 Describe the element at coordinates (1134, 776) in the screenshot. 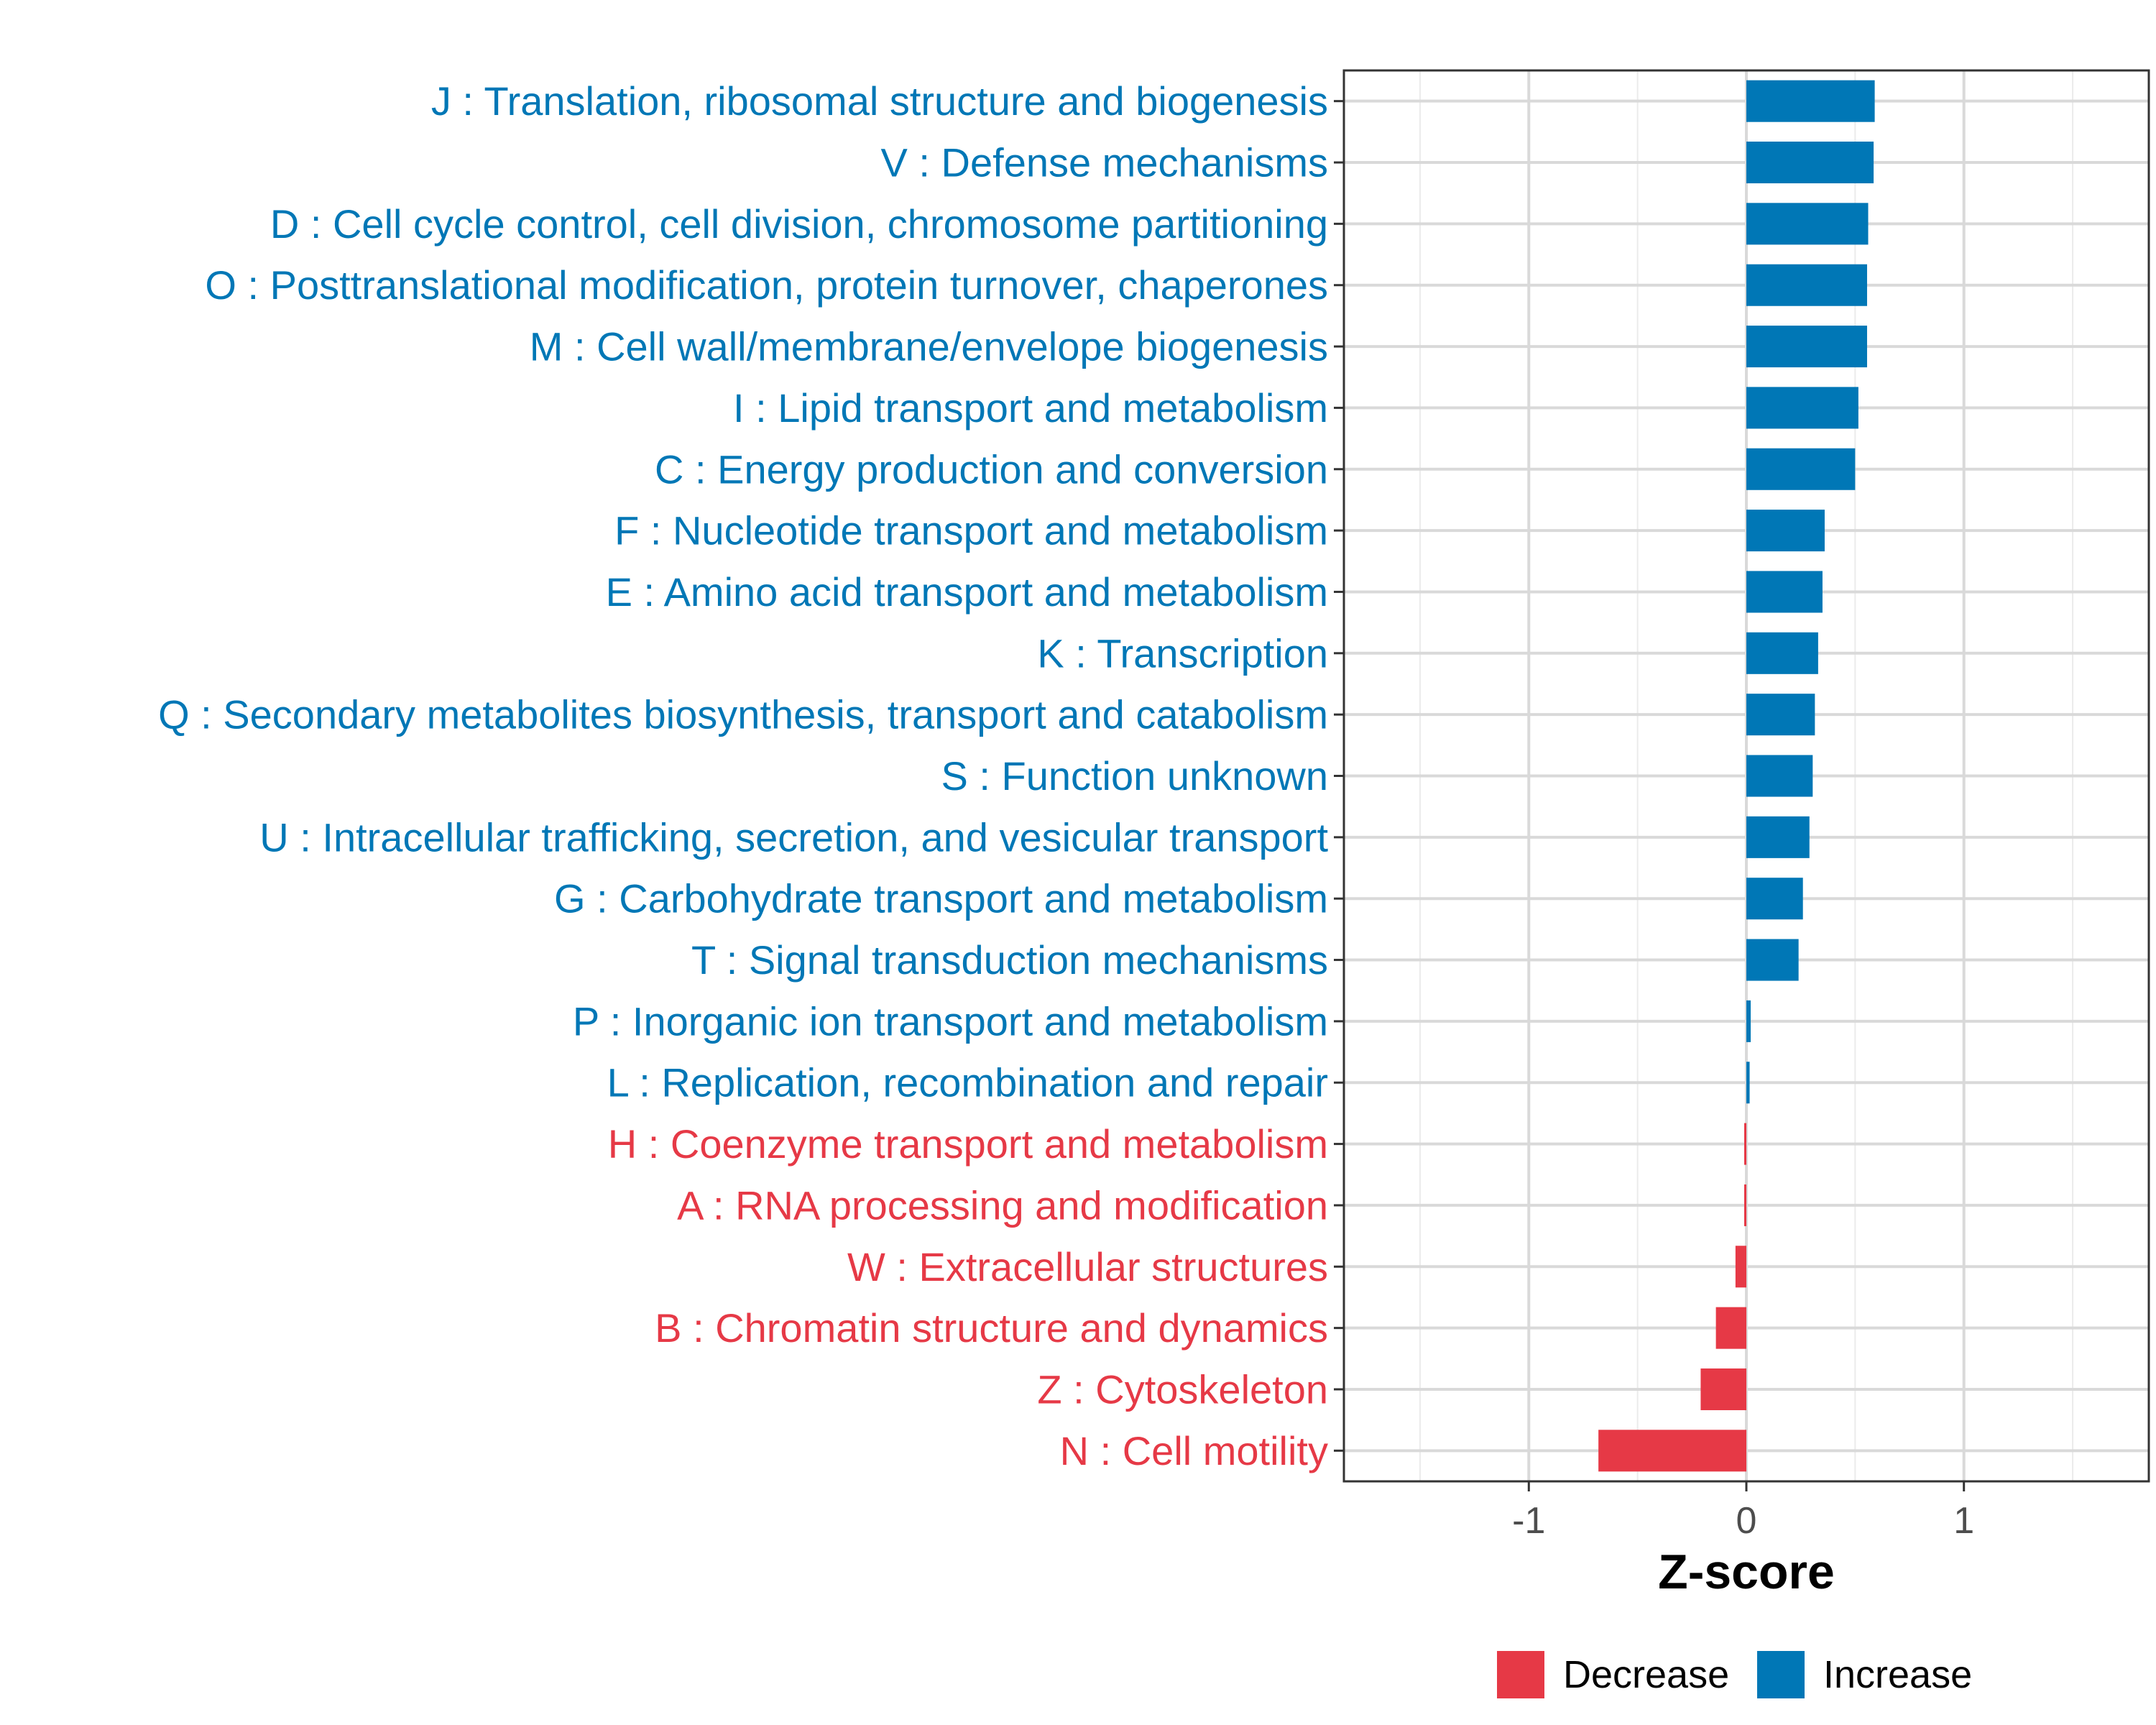

I see `category-label: S : Function unknown` at that location.